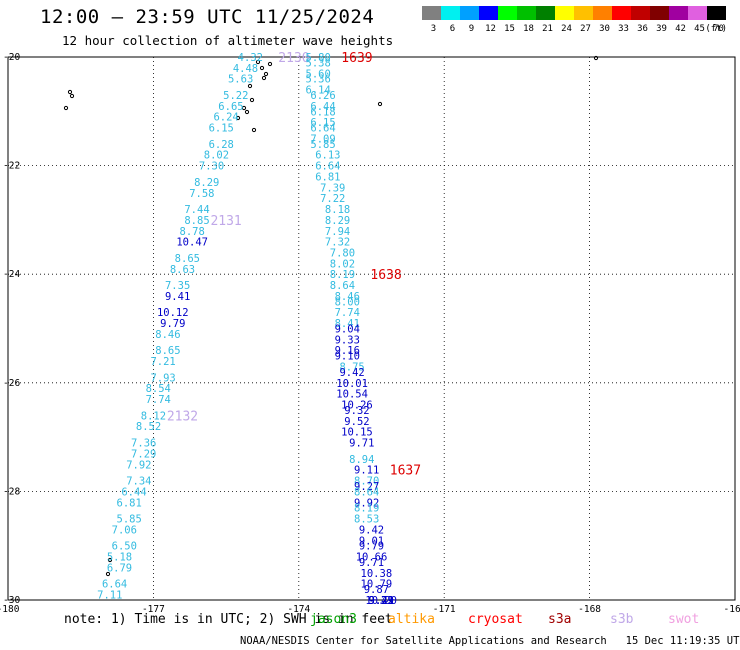  I want to click on wave-height-label: 9.32, so click(356, 411).